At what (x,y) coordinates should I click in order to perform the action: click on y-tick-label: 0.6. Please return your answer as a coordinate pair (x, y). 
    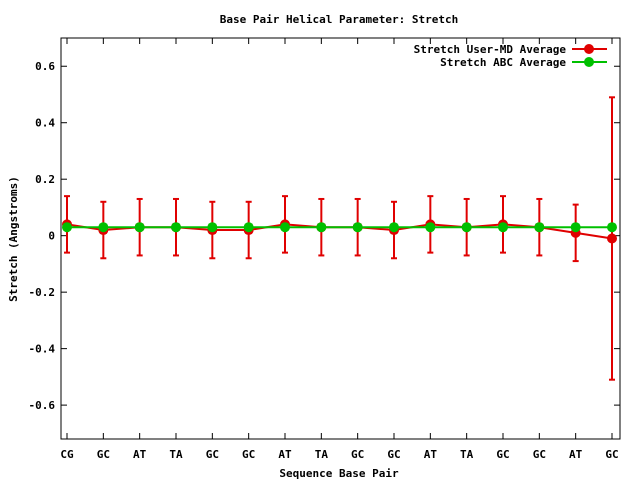
    Looking at the image, I should click on (45, 66).